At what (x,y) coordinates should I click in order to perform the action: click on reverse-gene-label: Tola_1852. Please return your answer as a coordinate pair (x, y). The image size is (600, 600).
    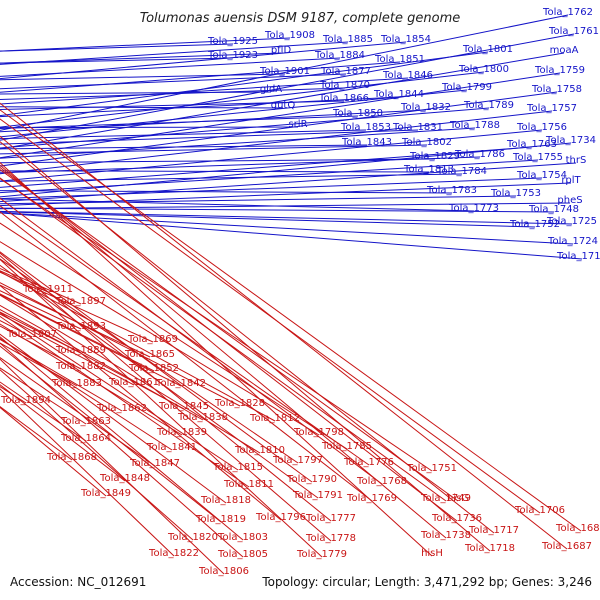
    Looking at the image, I should click on (153, 368).